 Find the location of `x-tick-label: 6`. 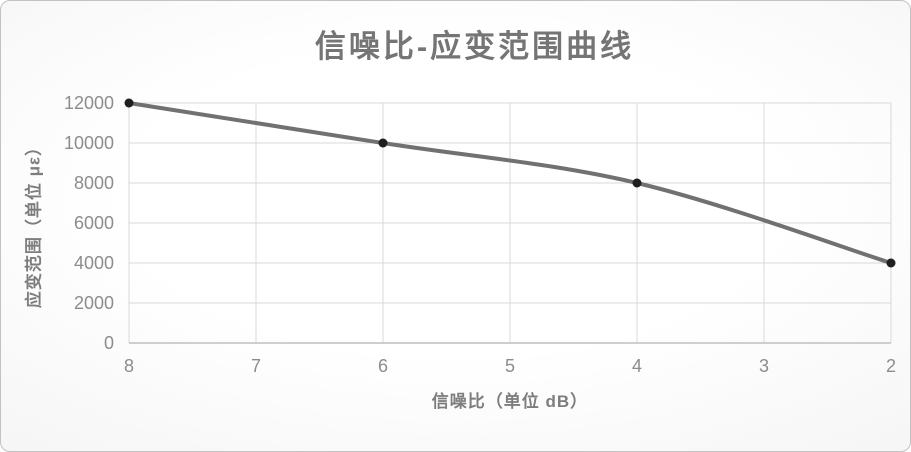

x-tick-label: 6 is located at coordinates (383, 366).